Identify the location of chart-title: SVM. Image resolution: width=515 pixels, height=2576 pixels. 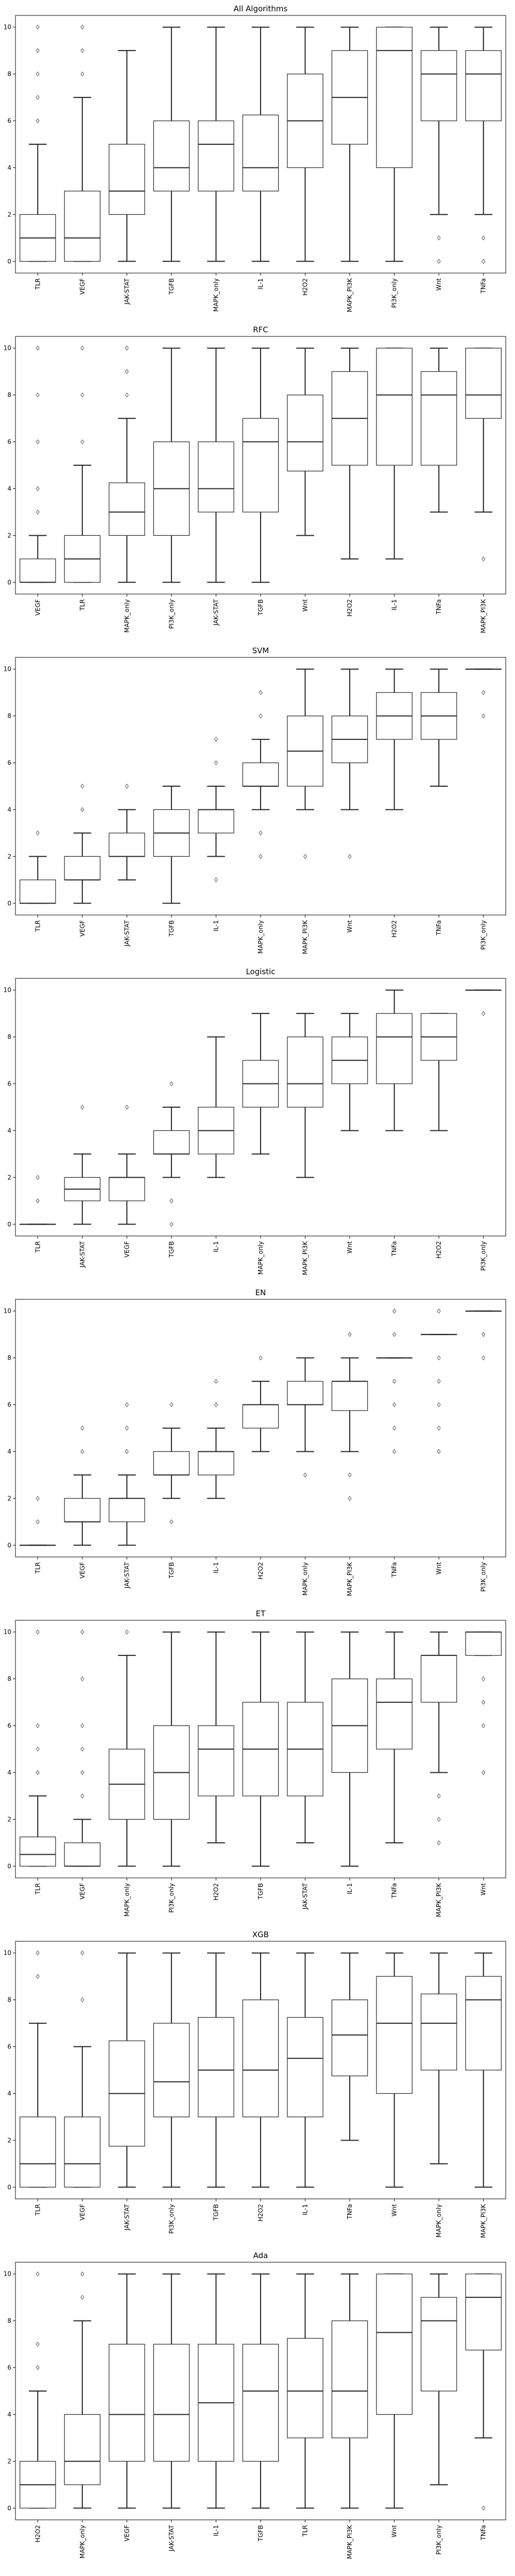
(260, 650).